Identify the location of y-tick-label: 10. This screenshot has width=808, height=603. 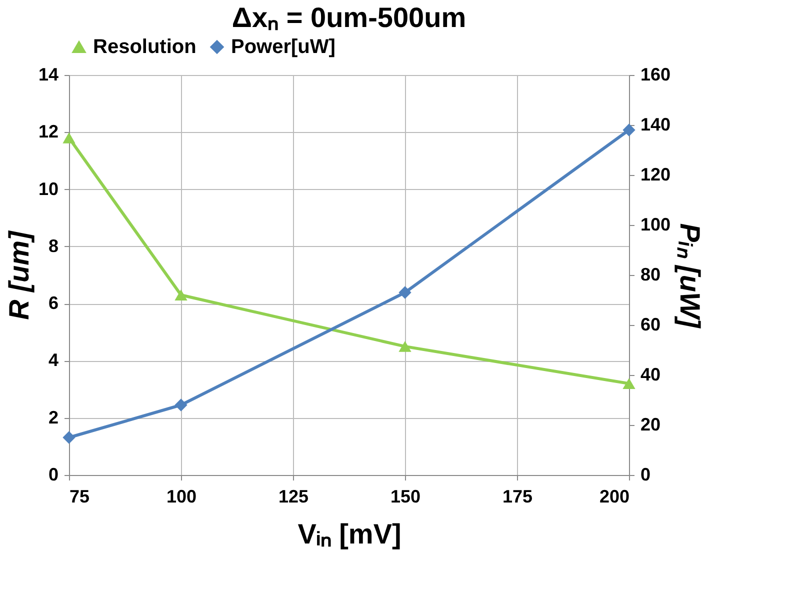
(48, 188).